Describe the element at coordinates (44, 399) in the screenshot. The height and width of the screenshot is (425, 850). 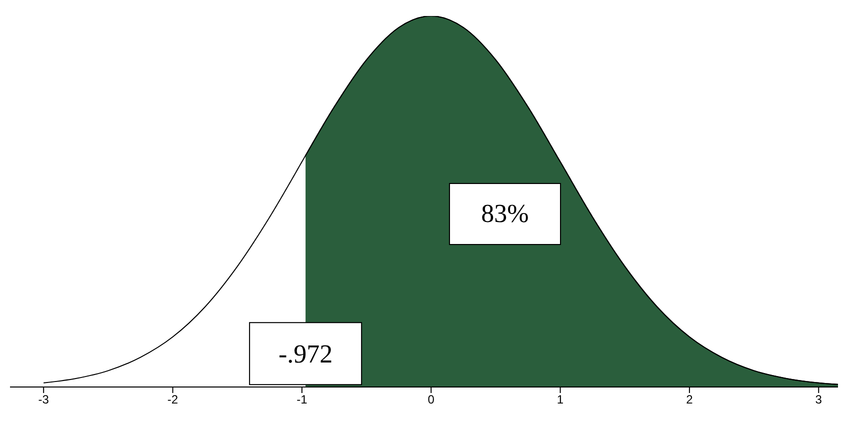
I see `x-tick-label: -3` at that location.